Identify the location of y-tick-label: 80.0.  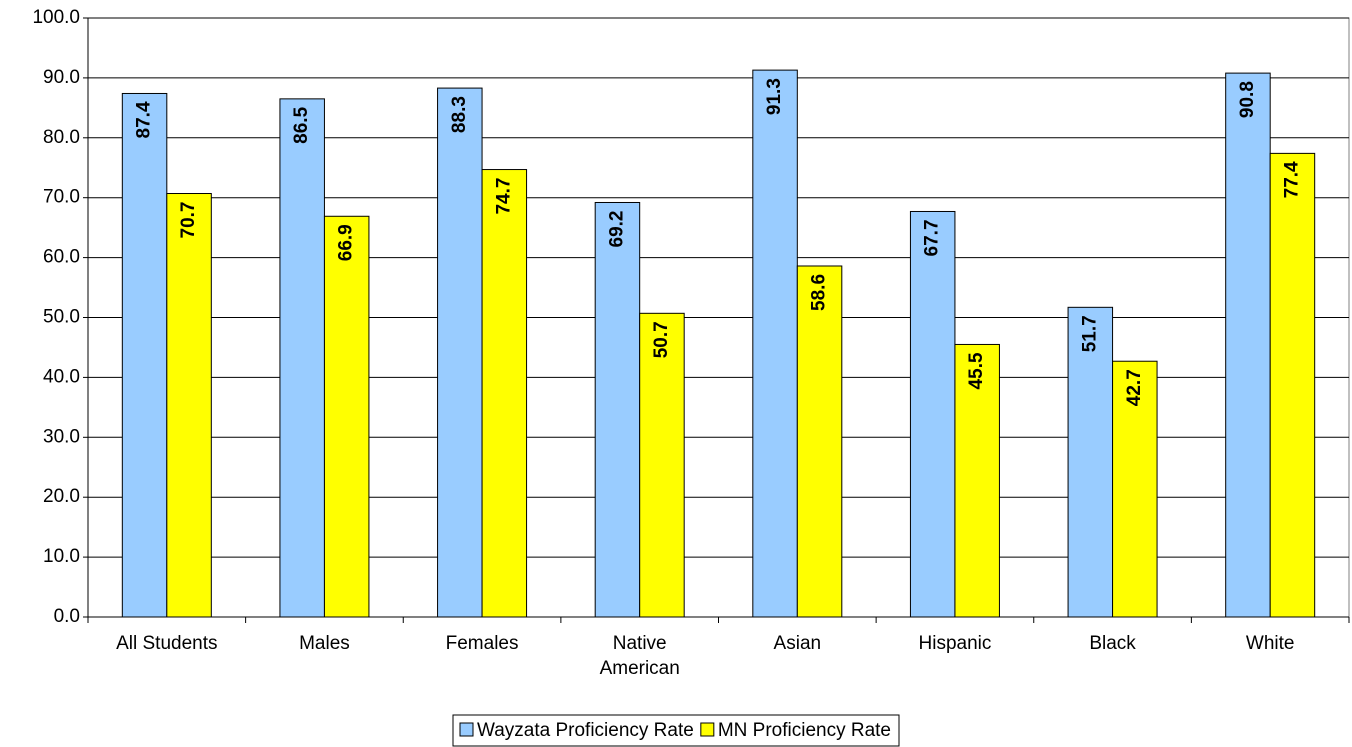
(61, 137).